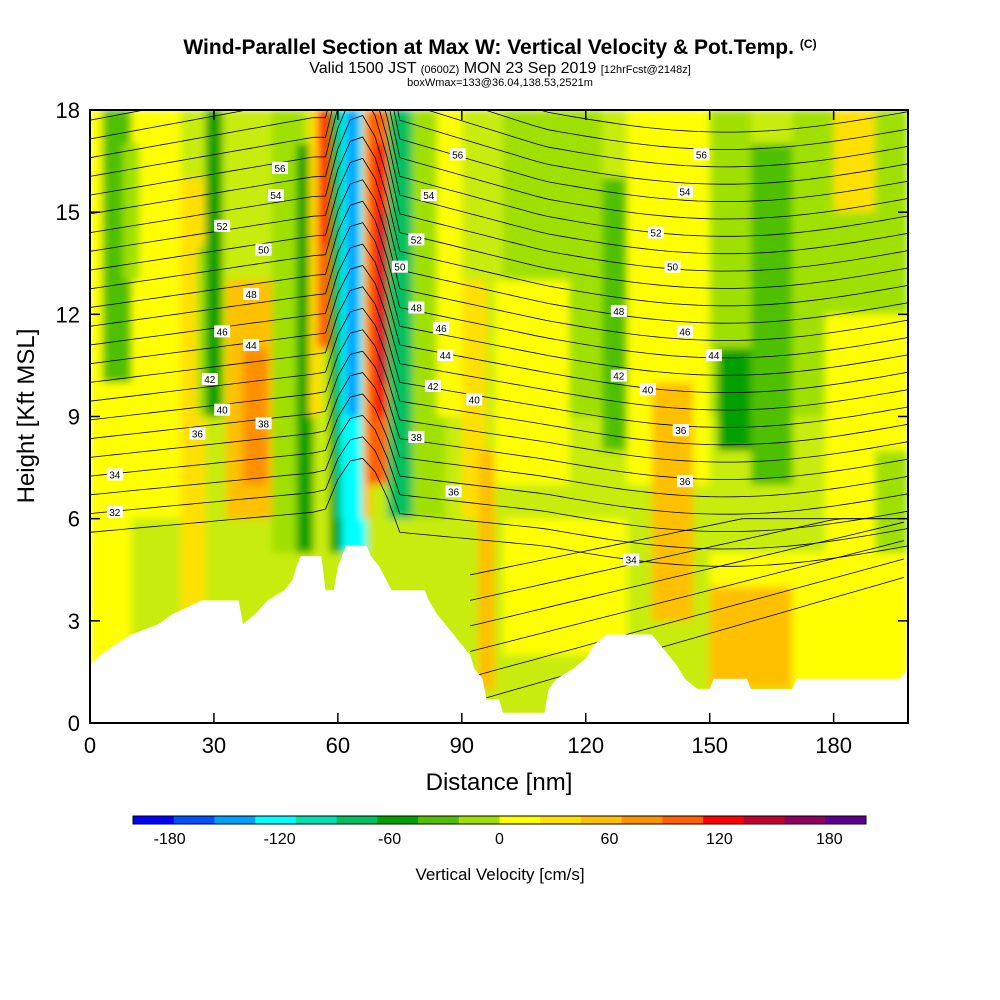 The image size is (1000, 1000). I want to click on contour-label-24: 34, so click(631, 560).